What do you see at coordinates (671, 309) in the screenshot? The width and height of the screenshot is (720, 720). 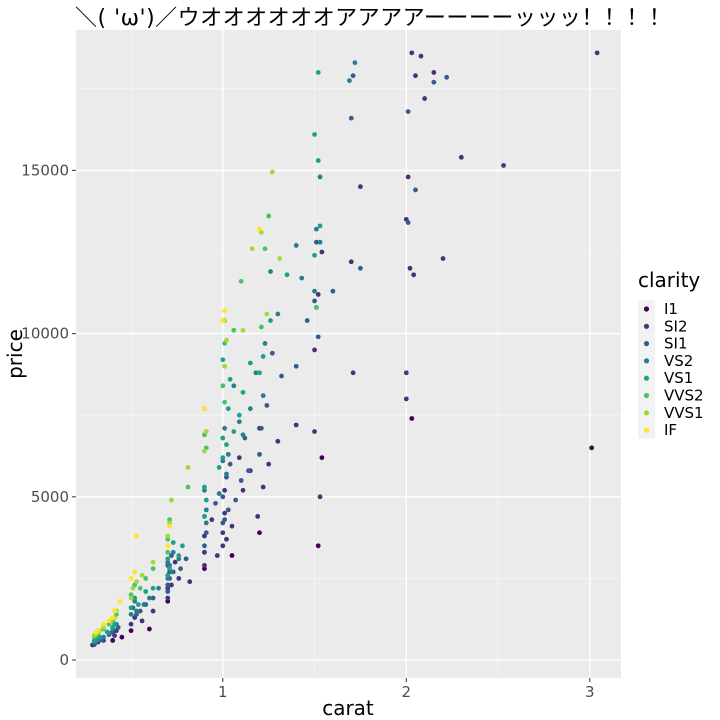 I see `legend-label-i1: I1` at bounding box center [671, 309].